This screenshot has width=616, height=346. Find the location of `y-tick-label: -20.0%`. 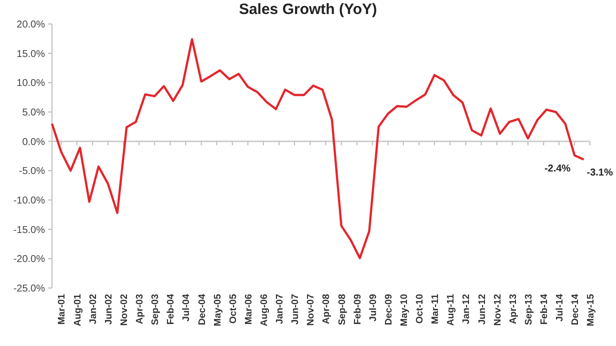

y-tick-label: -20.0% is located at coordinates (29, 260).